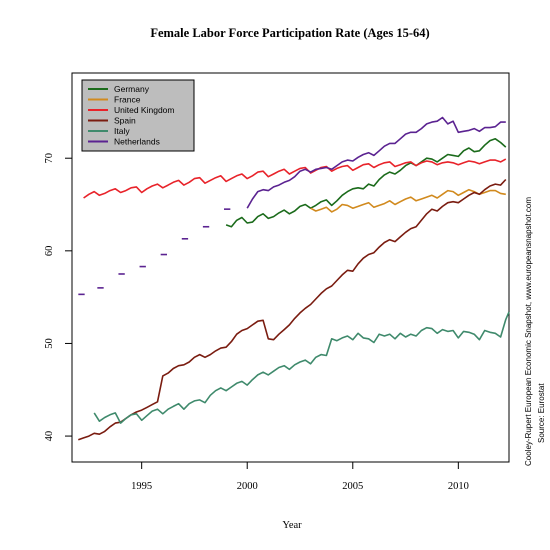 This screenshot has width=550, height=550. Describe the element at coordinates (49, 158) in the screenshot. I see `y-tick-label: 70` at that location.